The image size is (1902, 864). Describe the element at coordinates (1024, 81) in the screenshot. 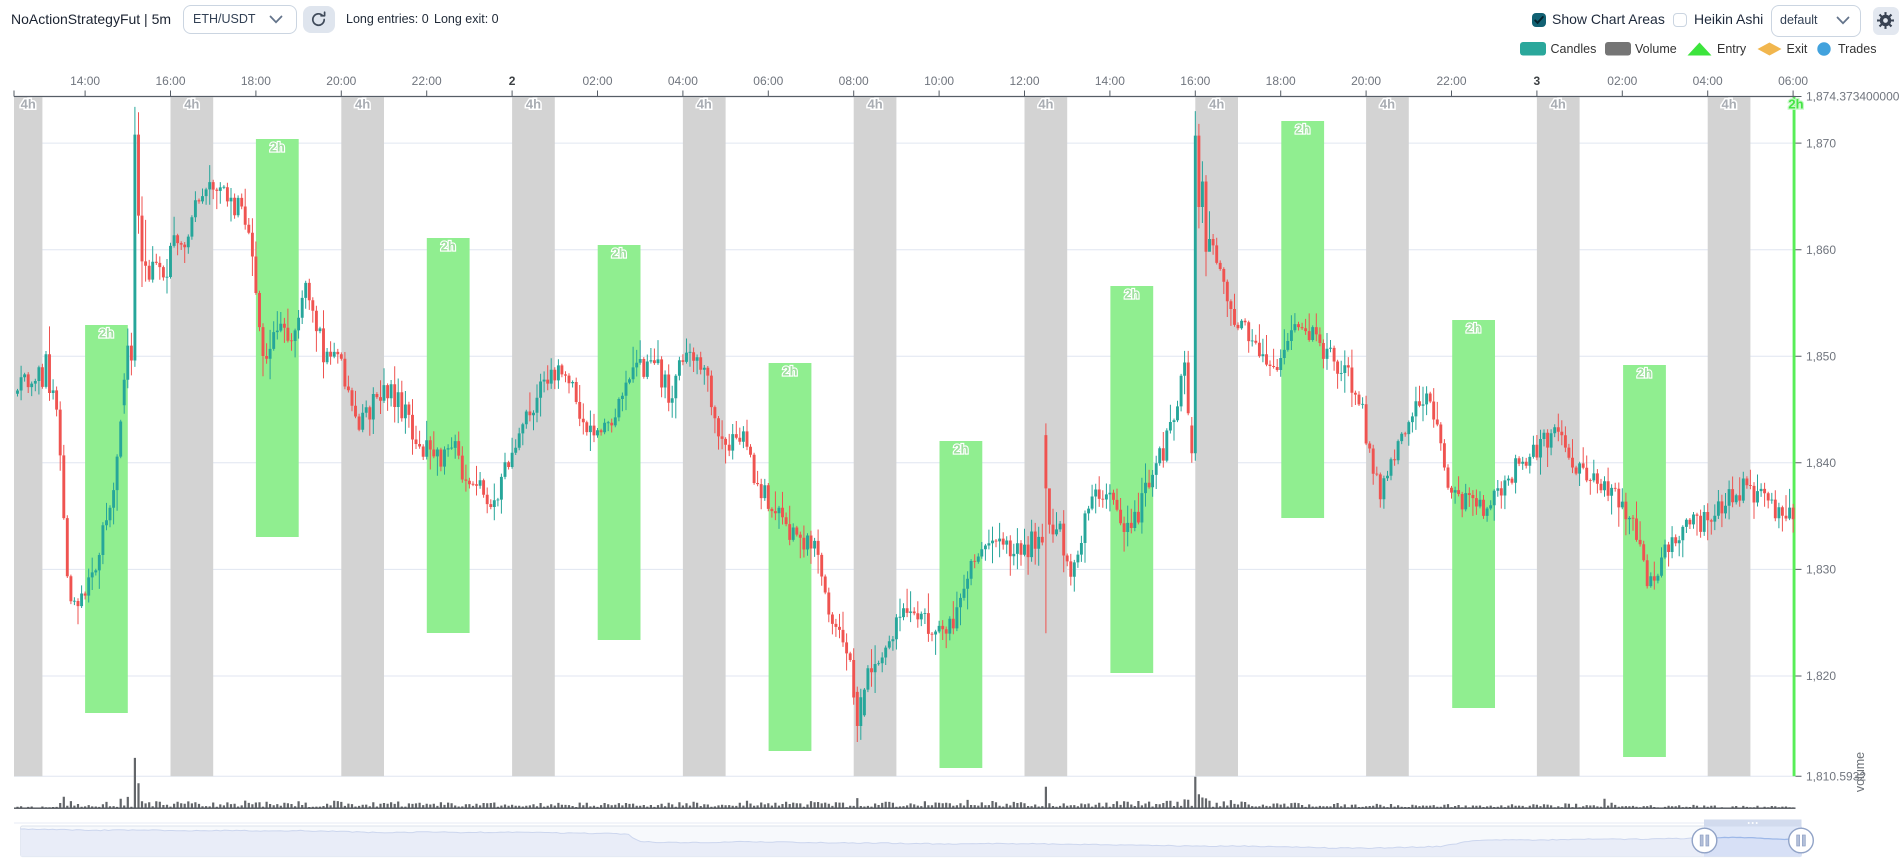

I see `svg-text: 12:00` at that location.